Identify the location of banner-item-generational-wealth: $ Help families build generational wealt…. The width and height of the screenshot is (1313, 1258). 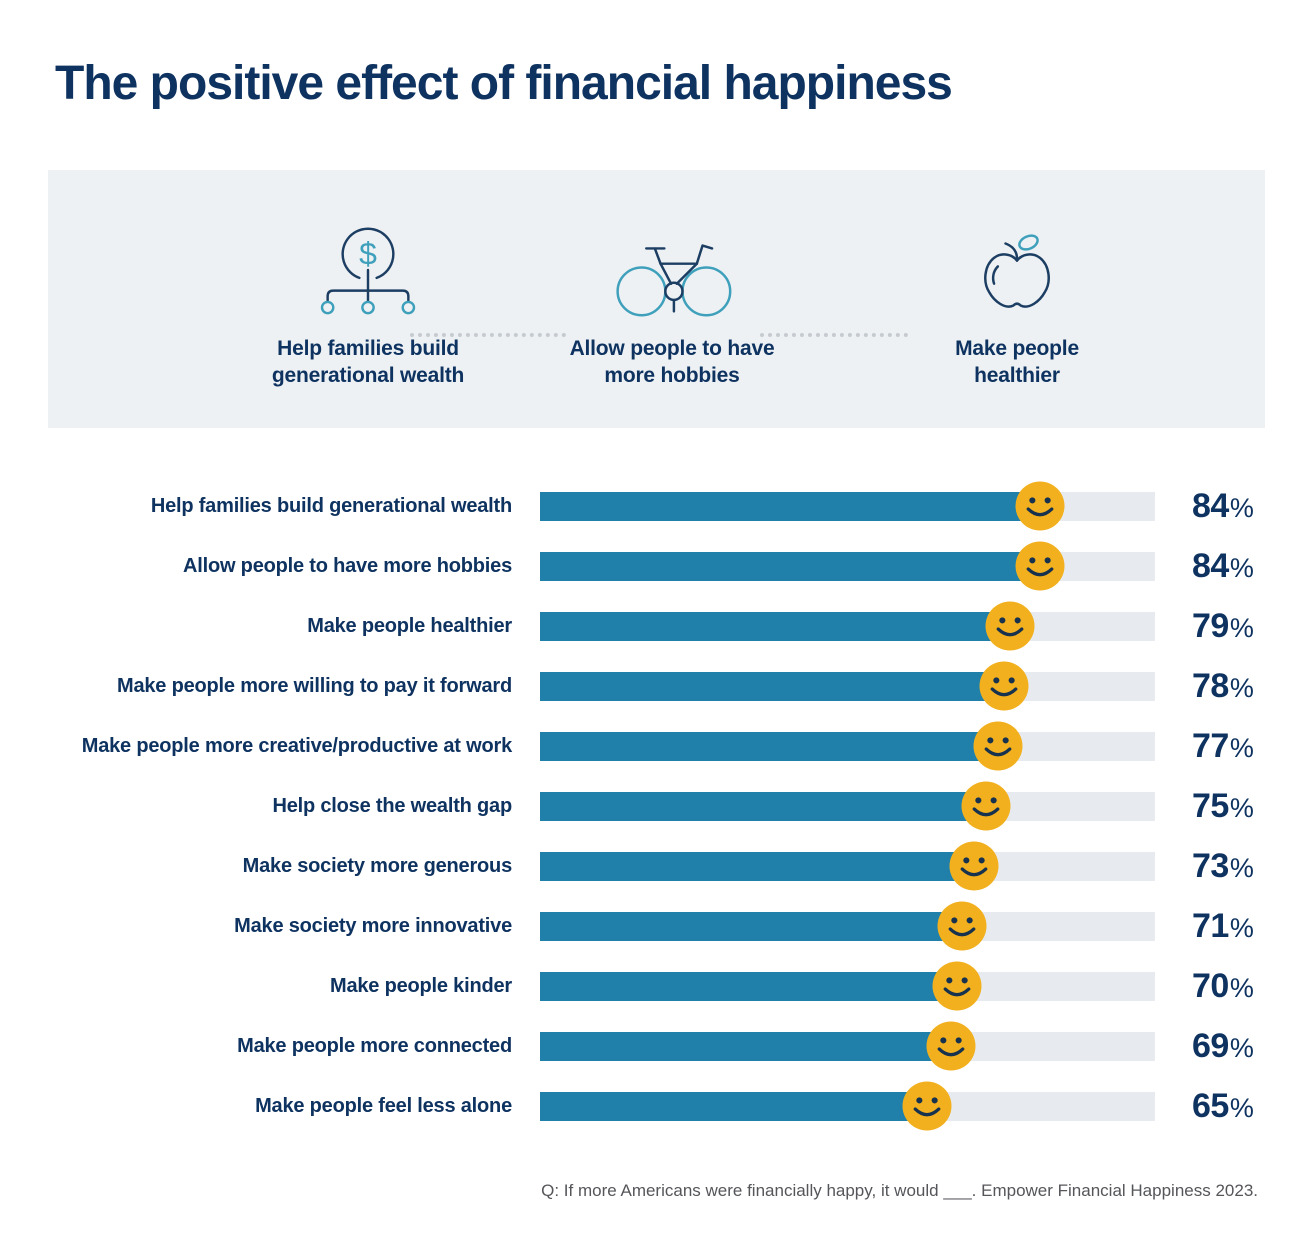
(368, 299).